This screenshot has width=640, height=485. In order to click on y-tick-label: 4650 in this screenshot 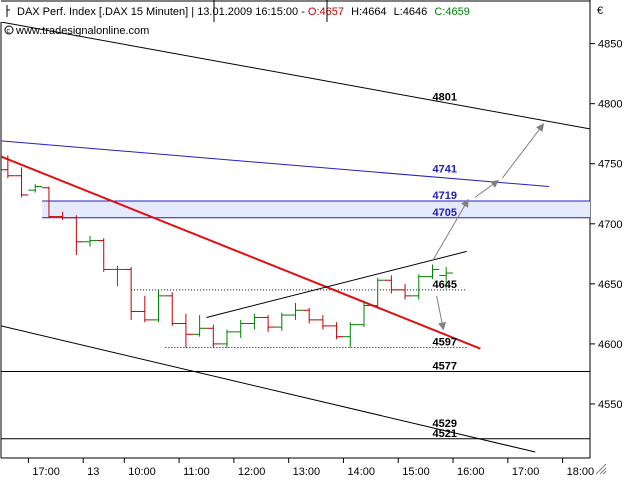, I will do `click(610, 285)`.